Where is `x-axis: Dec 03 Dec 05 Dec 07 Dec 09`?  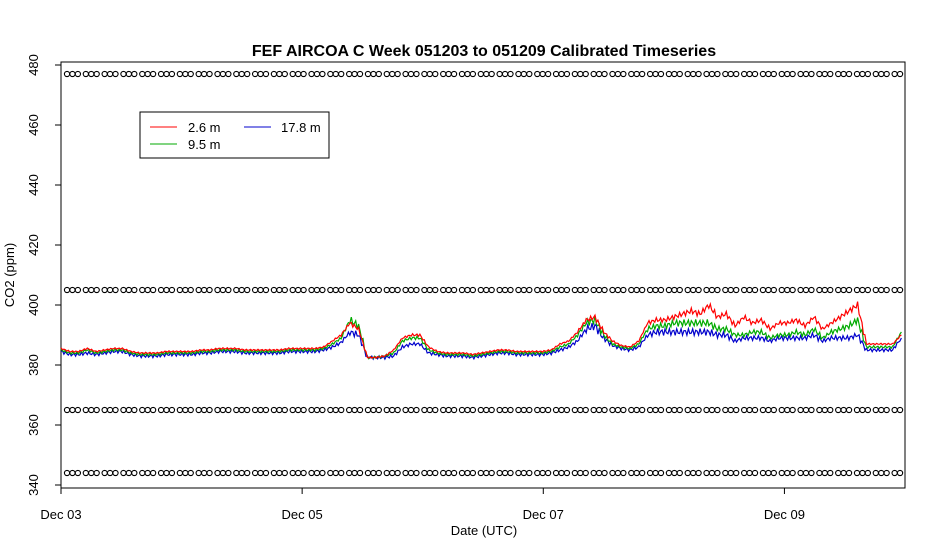 x-axis: Dec 03 Dec 05 Dec 07 Dec 09 is located at coordinates (422, 505).